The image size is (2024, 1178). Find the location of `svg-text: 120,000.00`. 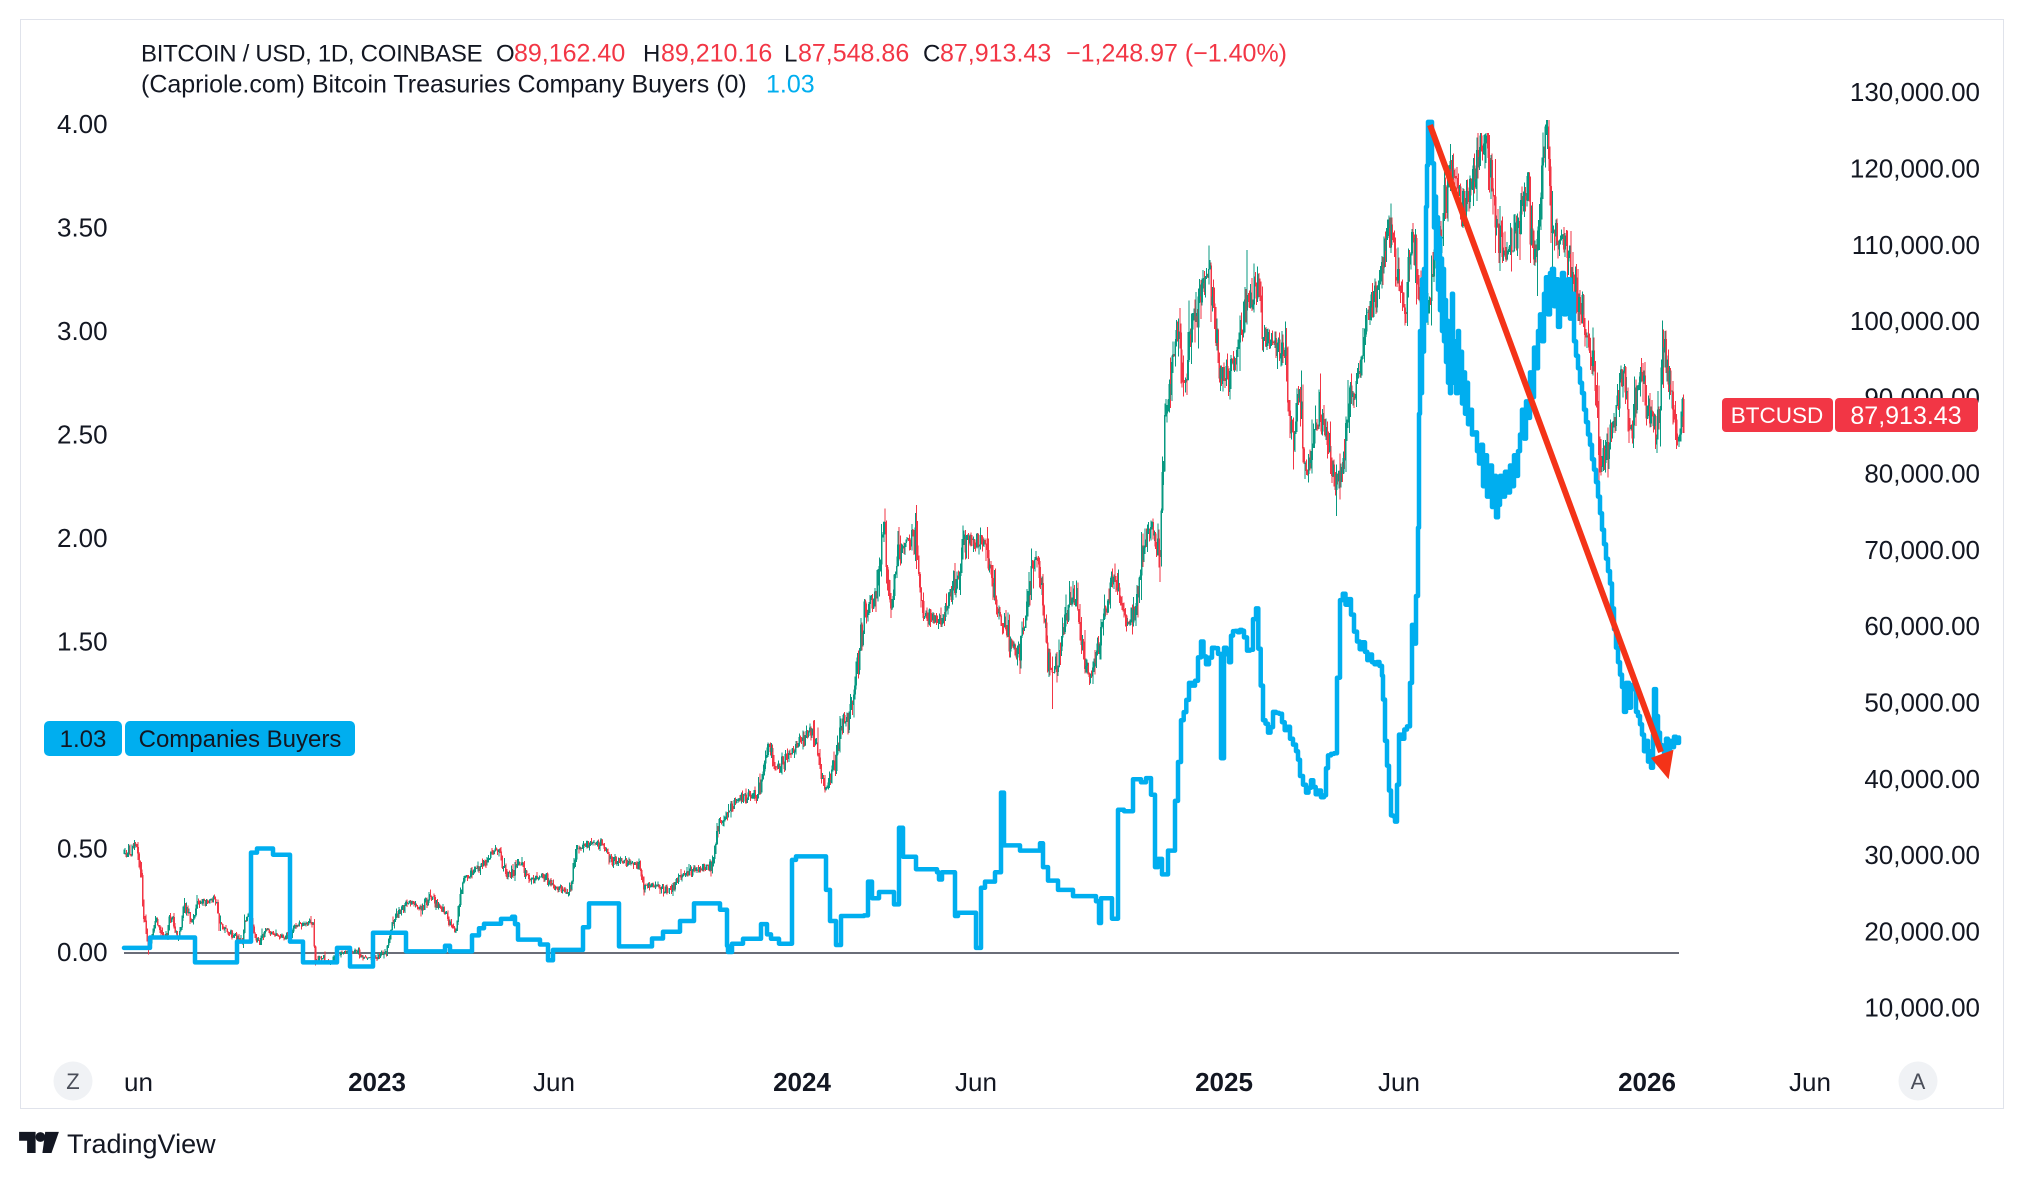

svg-text: 120,000.00 is located at coordinates (1915, 169).